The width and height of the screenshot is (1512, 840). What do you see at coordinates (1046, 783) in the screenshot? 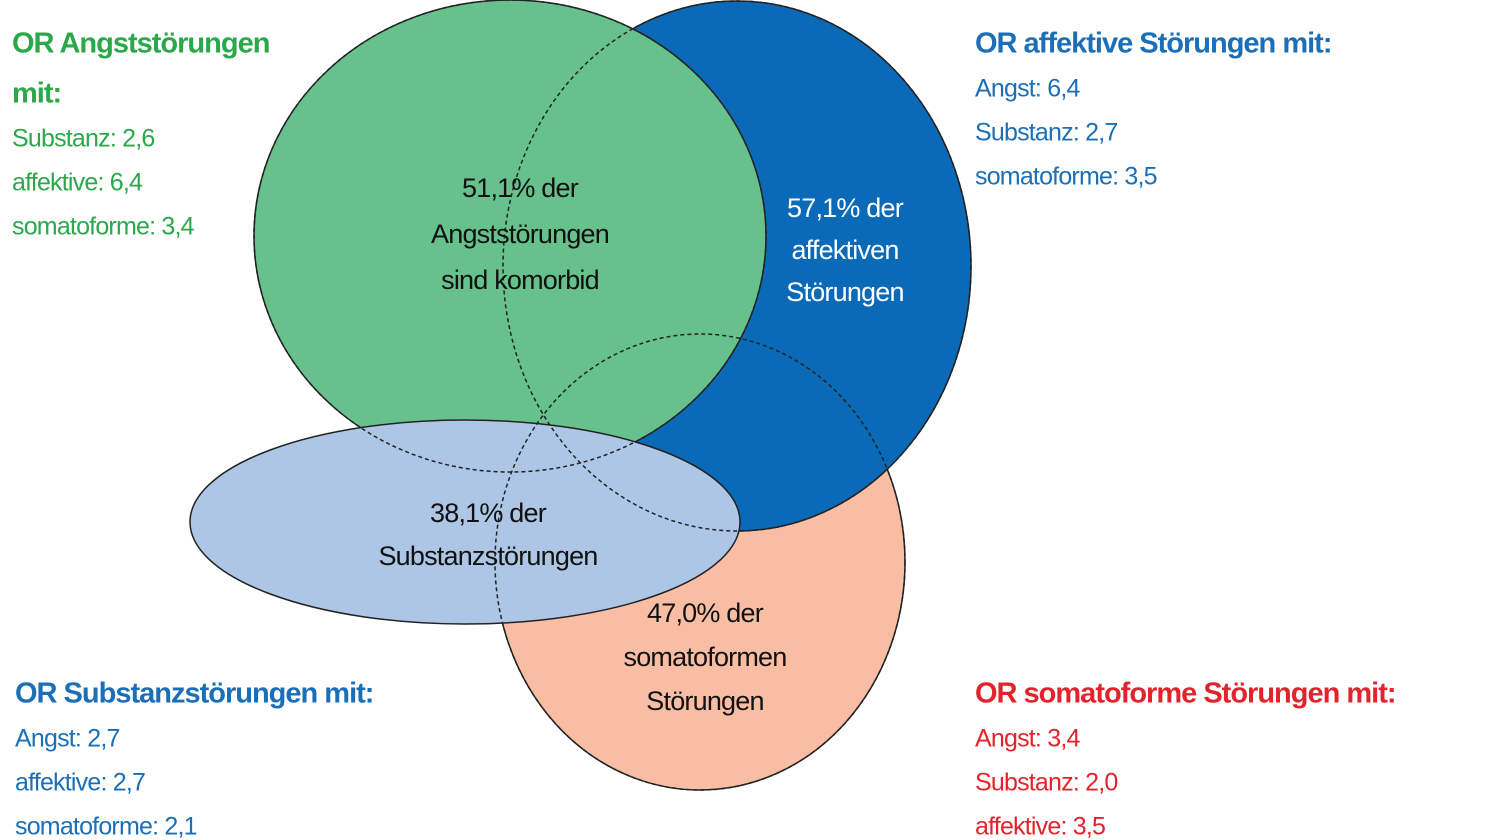
I see `odds-ratio: Substanz: 2,0` at bounding box center [1046, 783].